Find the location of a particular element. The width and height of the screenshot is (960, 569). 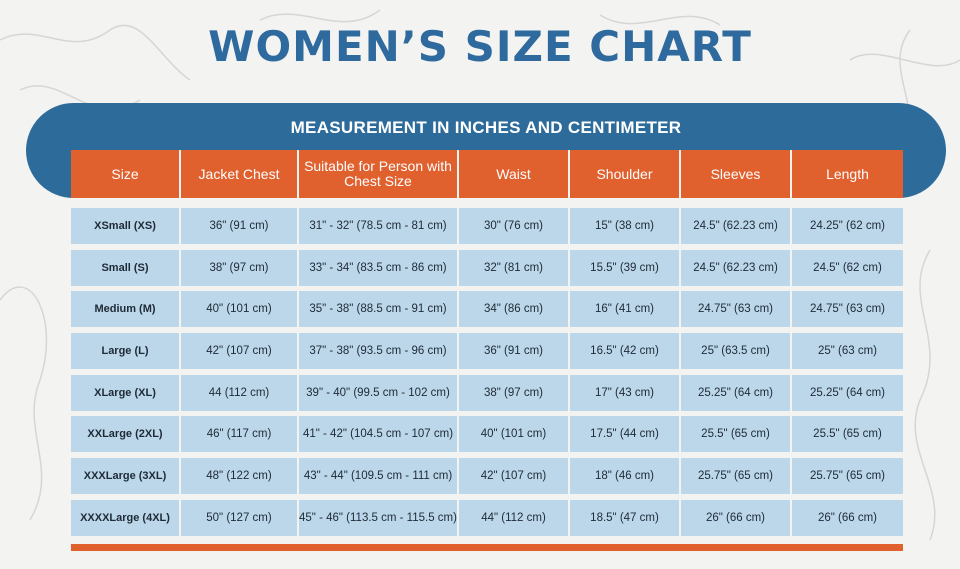

cell-waist: 38" (97 cm) is located at coordinates (514, 392).